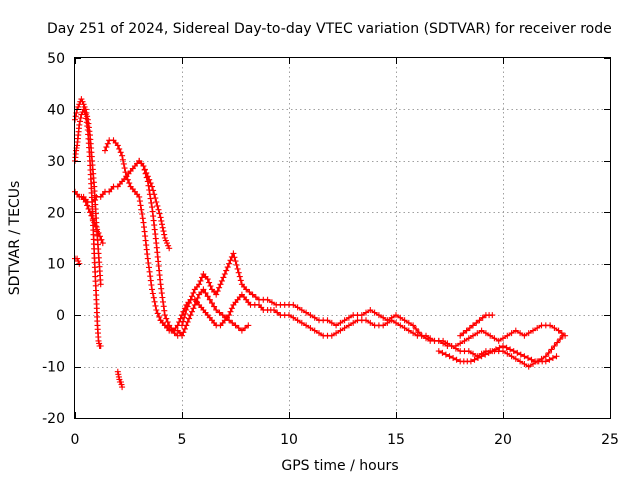 This screenshot has height=480, width=640. What do you see at coordinates (75, 440) in the screenshot?
I see `x-tick-label: 0` at bounding box center [75, 440].